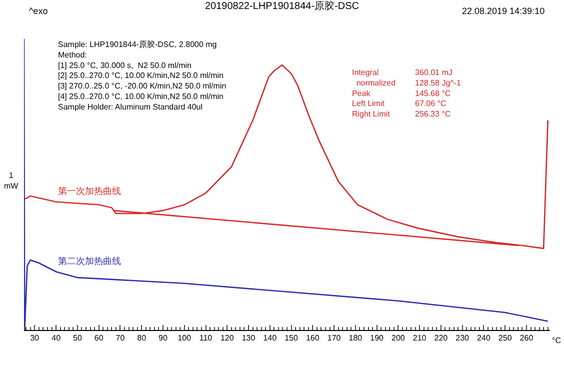  I want to click on annotation: 360.01 mJ 128.58 Jg^-1 145.68 °C 67.06 °C 256.33 °C, so click(438, 93).